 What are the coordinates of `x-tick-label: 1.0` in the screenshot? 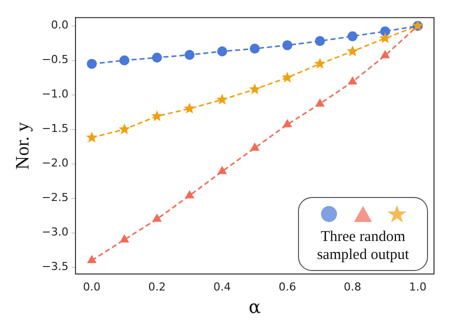 It's located at (417, 287).